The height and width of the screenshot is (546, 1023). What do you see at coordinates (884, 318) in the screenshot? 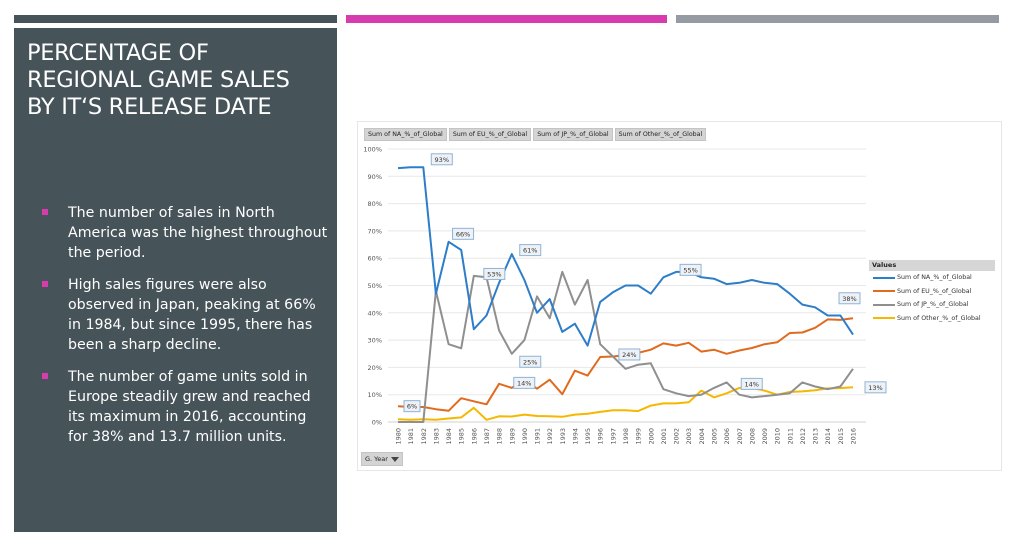
I see `legend-swatch-other` at bounding box center [884, 318].